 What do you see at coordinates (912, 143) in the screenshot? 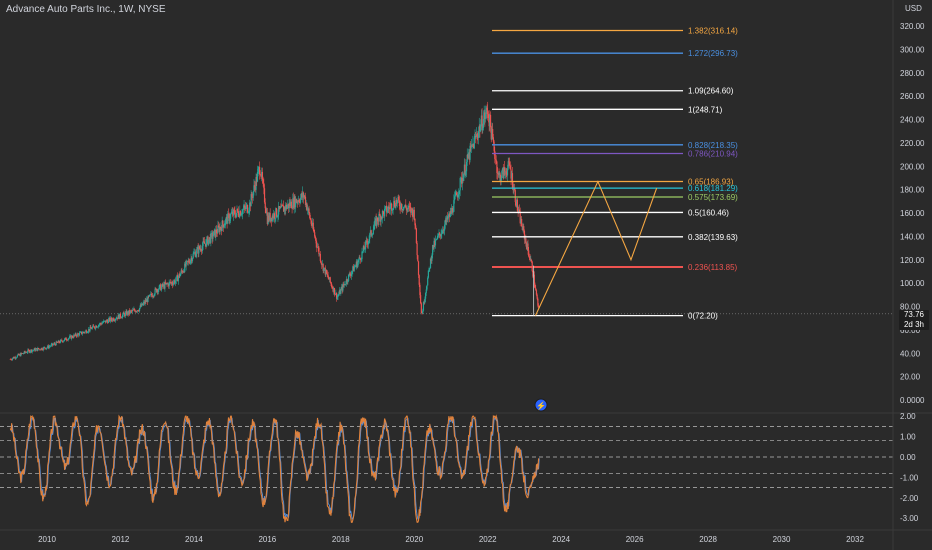
I see `price-tick-label: 220.00` at bounding box center [912, 143].